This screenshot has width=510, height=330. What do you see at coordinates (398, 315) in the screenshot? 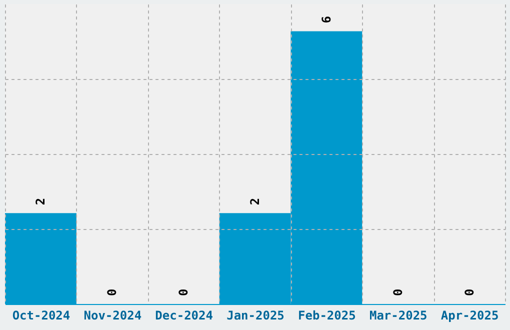
I see `x-tick-label: Mar-2025` at bounding box center [398, 315].